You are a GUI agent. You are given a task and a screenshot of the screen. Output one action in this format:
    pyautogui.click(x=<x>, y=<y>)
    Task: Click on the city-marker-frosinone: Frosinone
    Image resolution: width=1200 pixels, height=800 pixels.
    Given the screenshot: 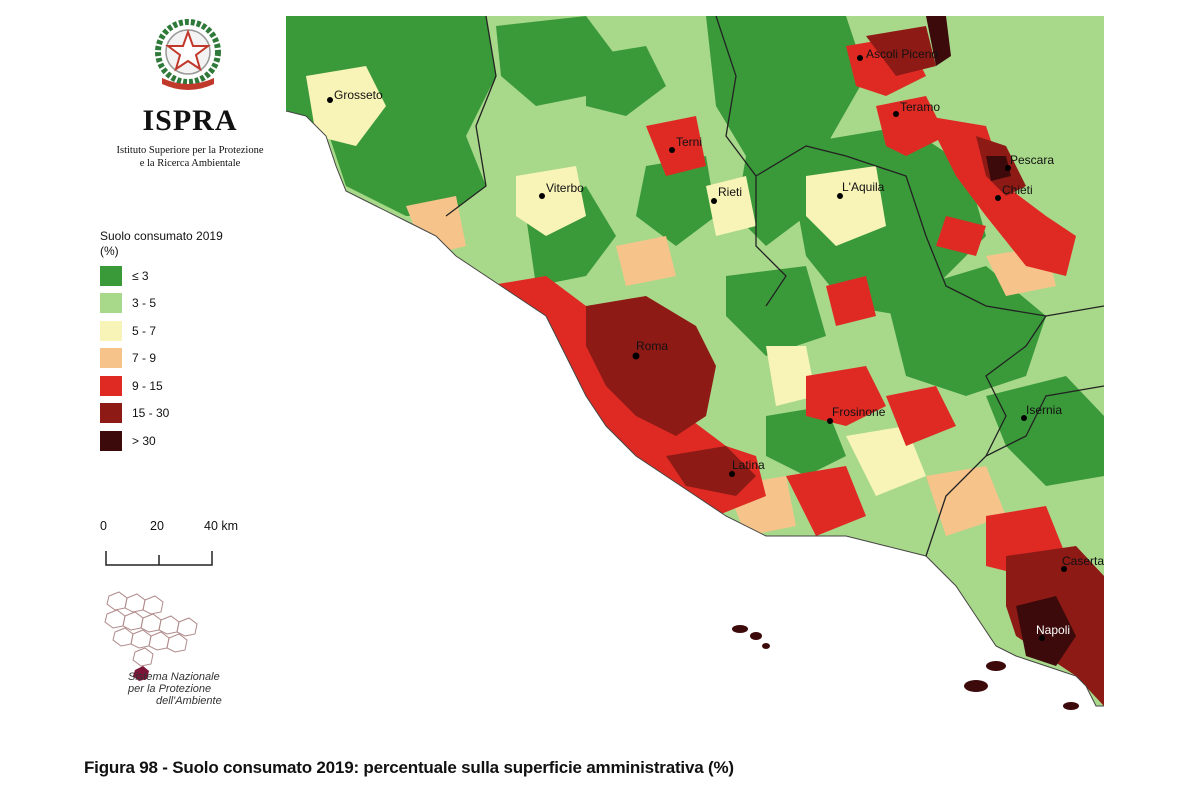 What is the action you would take?
    pyautogui.click(x=856, y=414)
    